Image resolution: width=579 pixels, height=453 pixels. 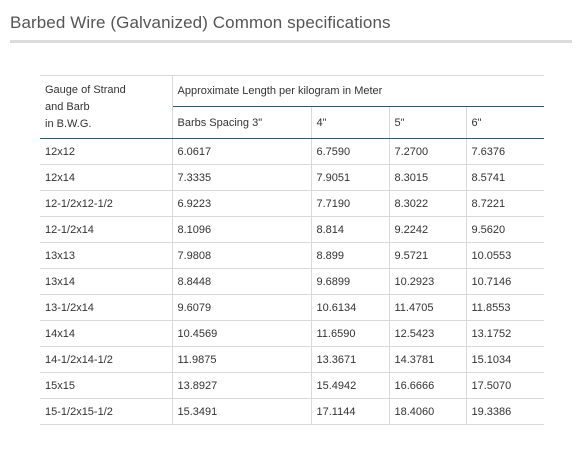 I want to click on gauge-cell: 14x14, so click(x=106, y=333).